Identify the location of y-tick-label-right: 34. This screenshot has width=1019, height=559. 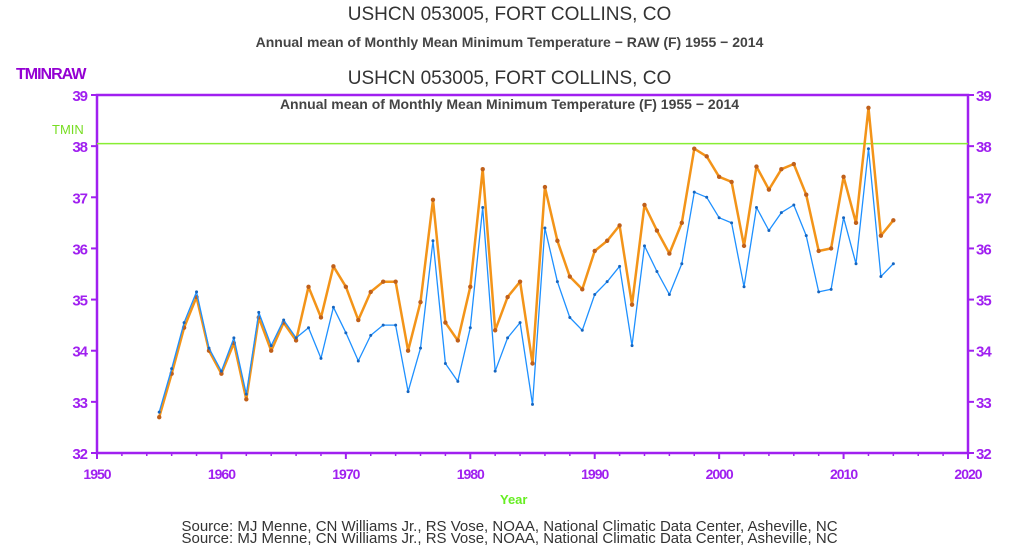
(984, 352).